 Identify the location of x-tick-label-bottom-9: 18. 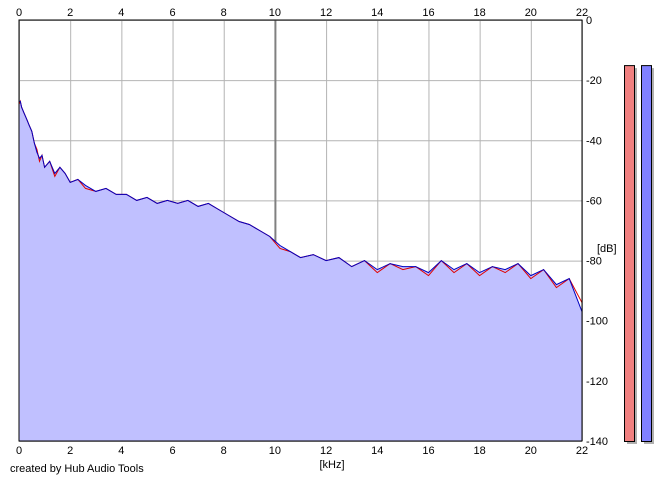
(480, 451).